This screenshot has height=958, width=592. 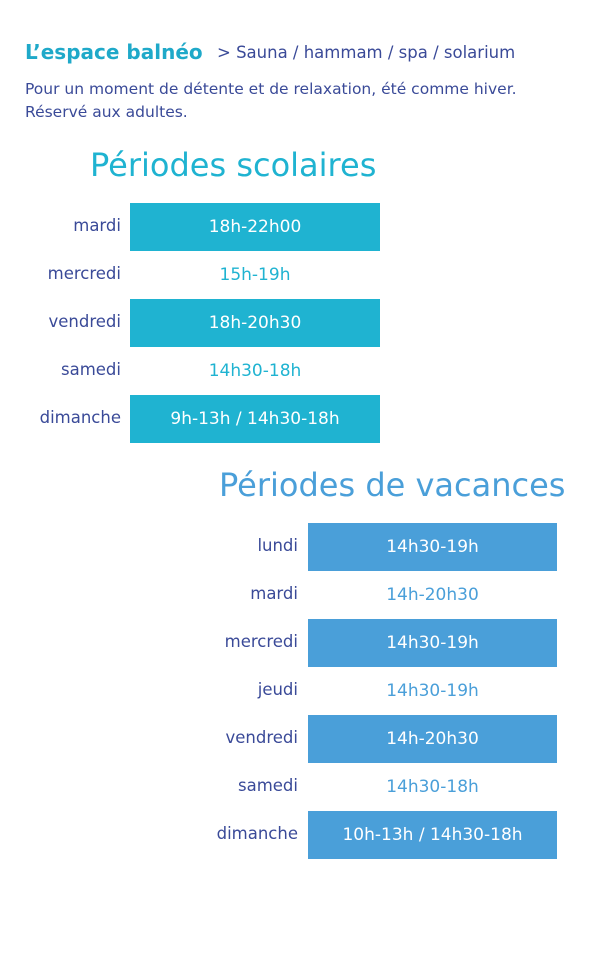 I want to click on subtitle: > Sauna / hammam / spa / solarium, so click(x=366, y=52).